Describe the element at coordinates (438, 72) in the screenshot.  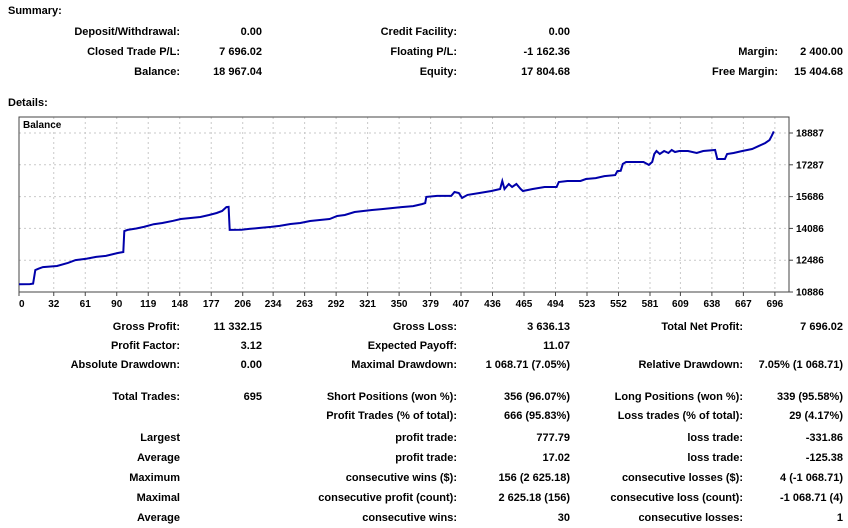
I see `stat-label: Equity:` at that location.